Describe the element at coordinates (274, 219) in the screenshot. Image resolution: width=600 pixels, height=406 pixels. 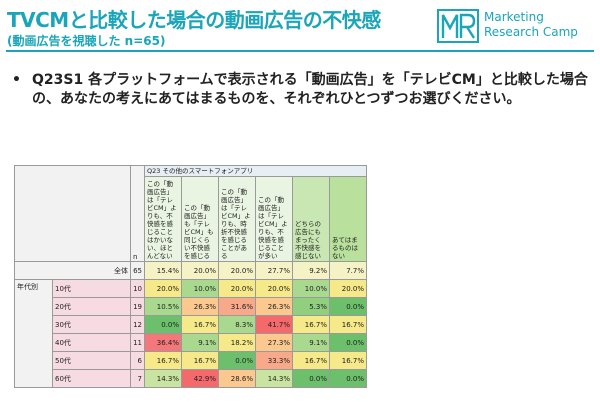
I see `column-header: この「動画広告」は「テレビCM」よりも、不快感を感じることが多い` at that location.